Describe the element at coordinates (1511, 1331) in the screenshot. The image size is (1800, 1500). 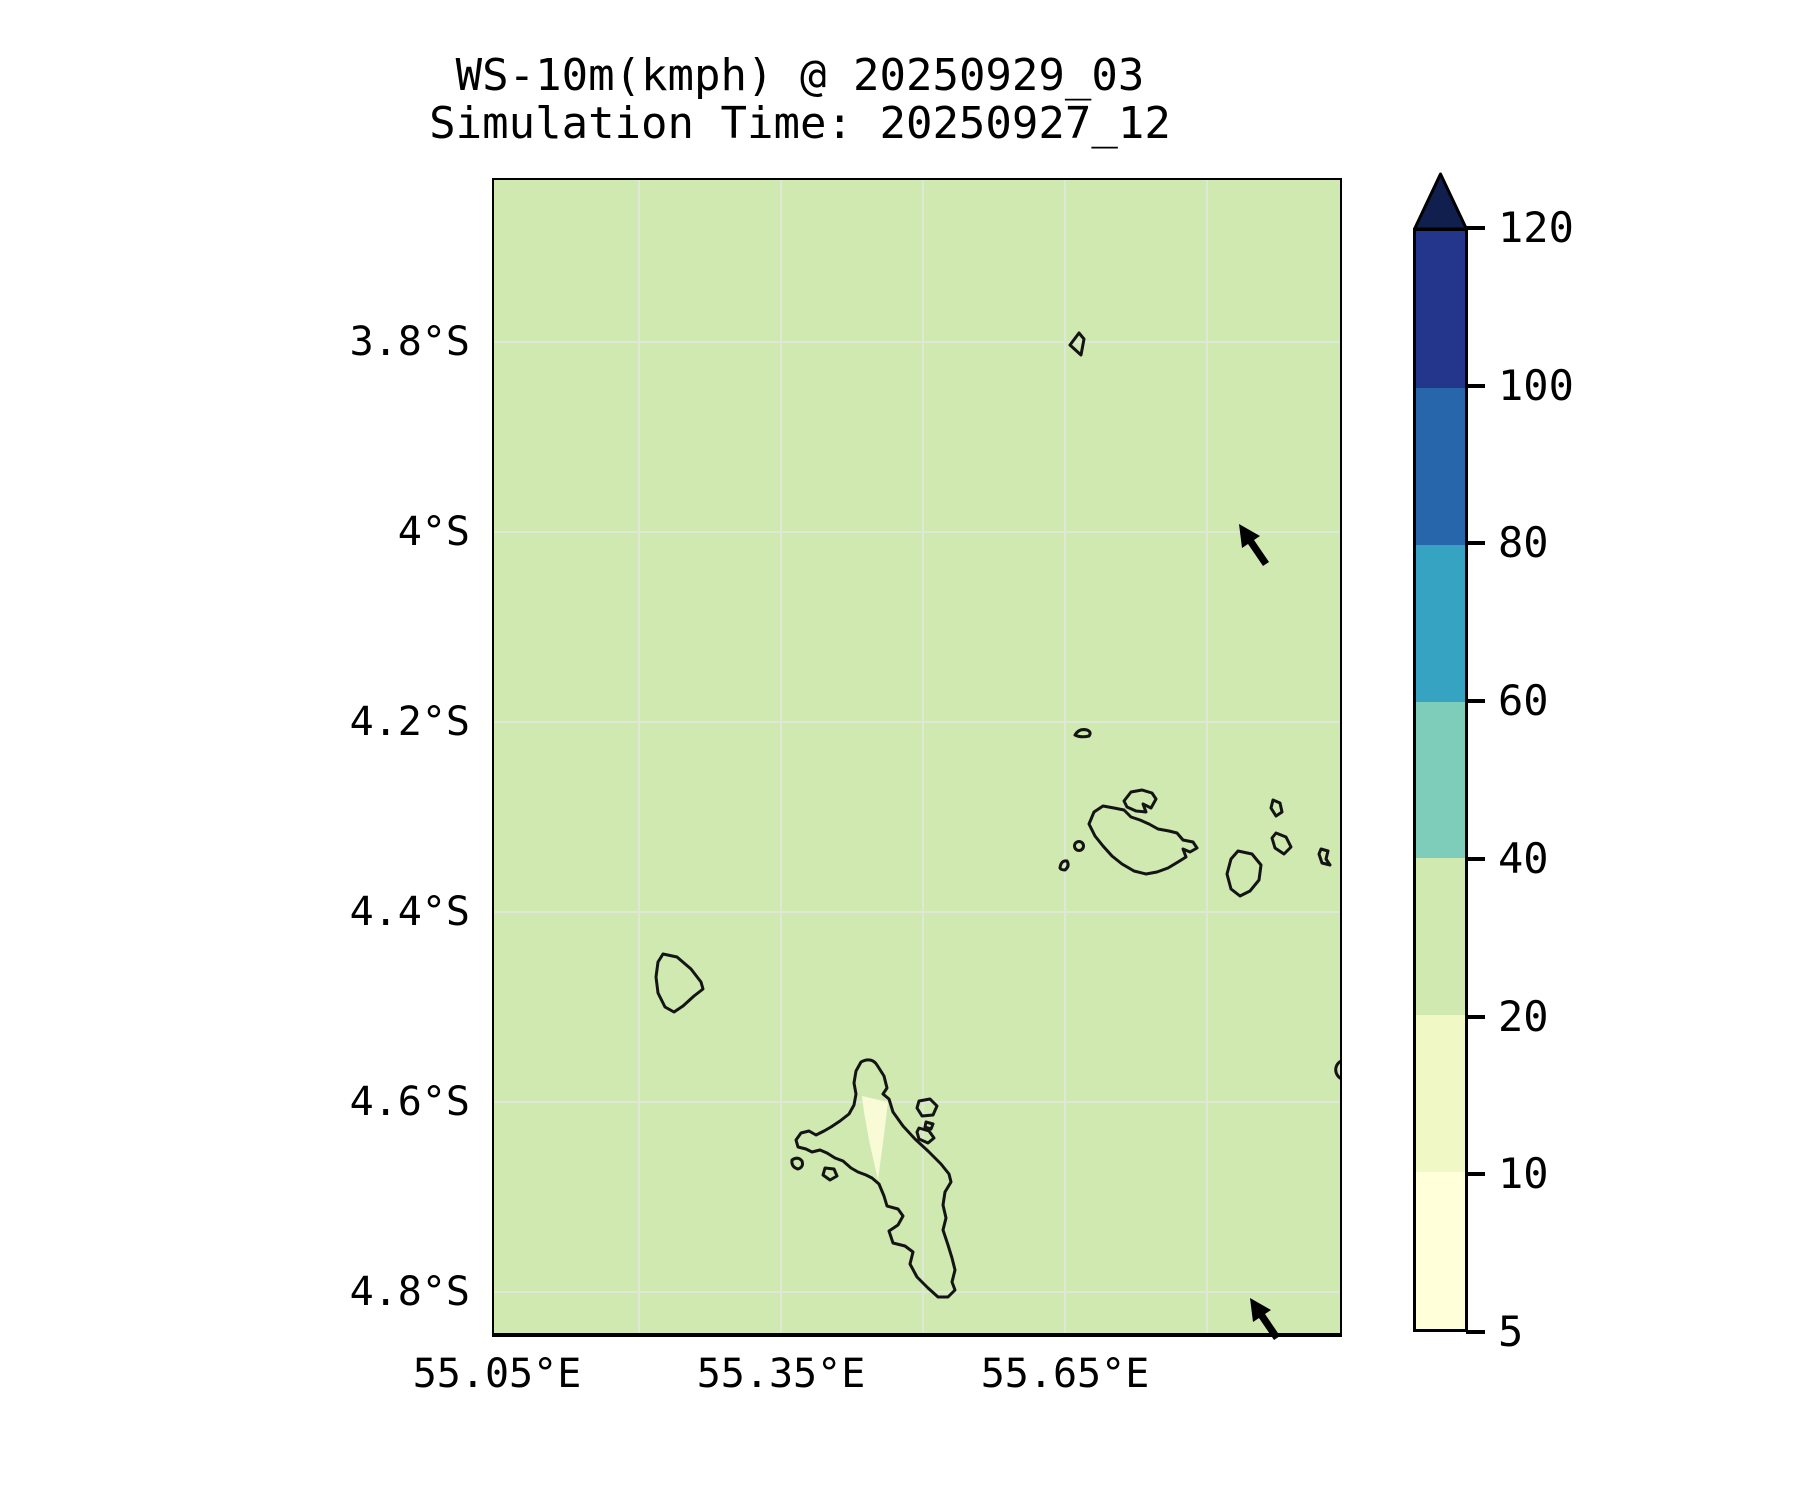
I see `colorbar-tick-label: 5` at that location.